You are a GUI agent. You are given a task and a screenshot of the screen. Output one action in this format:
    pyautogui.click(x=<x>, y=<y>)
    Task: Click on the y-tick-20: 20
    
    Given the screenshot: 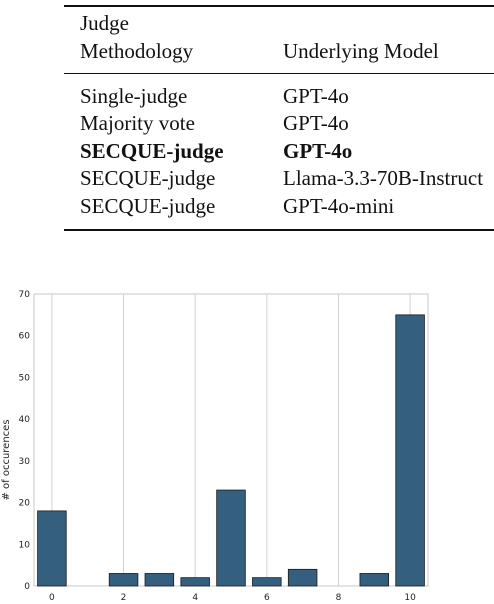 What is the action you would take?
    pyautogui.click(x=25, y=504)
    